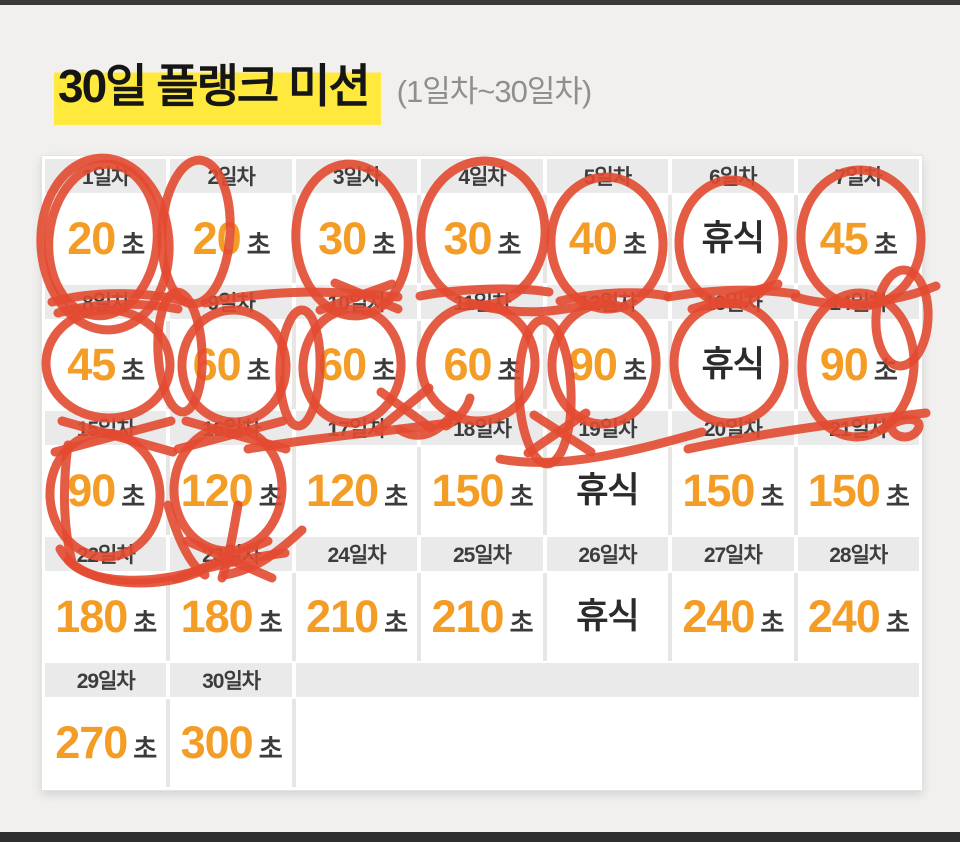 This screenshot has height=842, width=960. I want to click on day-value-row: 90 초 120 초 120 초 150 초 휴식 150 초 150 초, so click(482, 491).